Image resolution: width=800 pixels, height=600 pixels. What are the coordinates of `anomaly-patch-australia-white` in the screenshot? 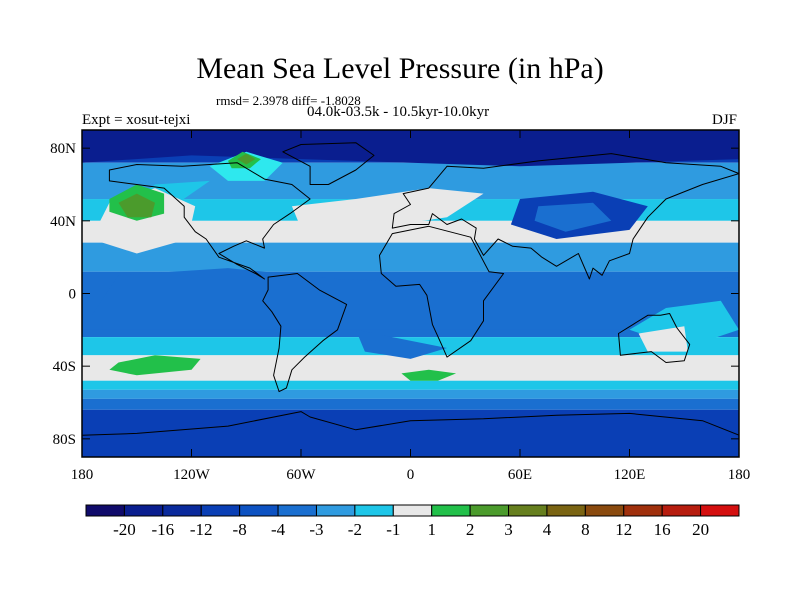 It's located at (663, 339).